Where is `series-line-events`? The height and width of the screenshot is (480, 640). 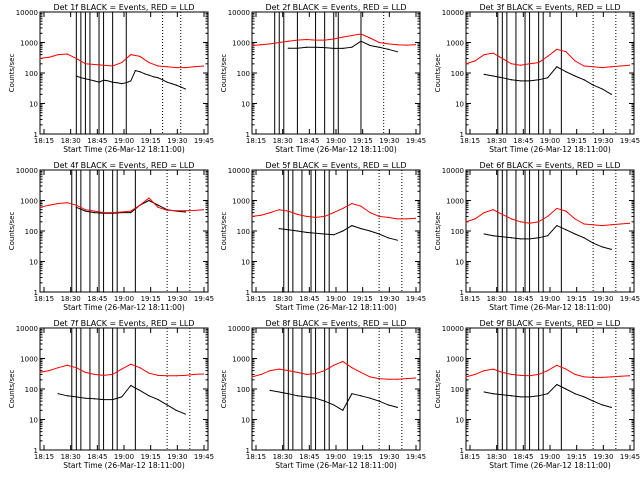
series-line-events is located at coordinates (122, 399).